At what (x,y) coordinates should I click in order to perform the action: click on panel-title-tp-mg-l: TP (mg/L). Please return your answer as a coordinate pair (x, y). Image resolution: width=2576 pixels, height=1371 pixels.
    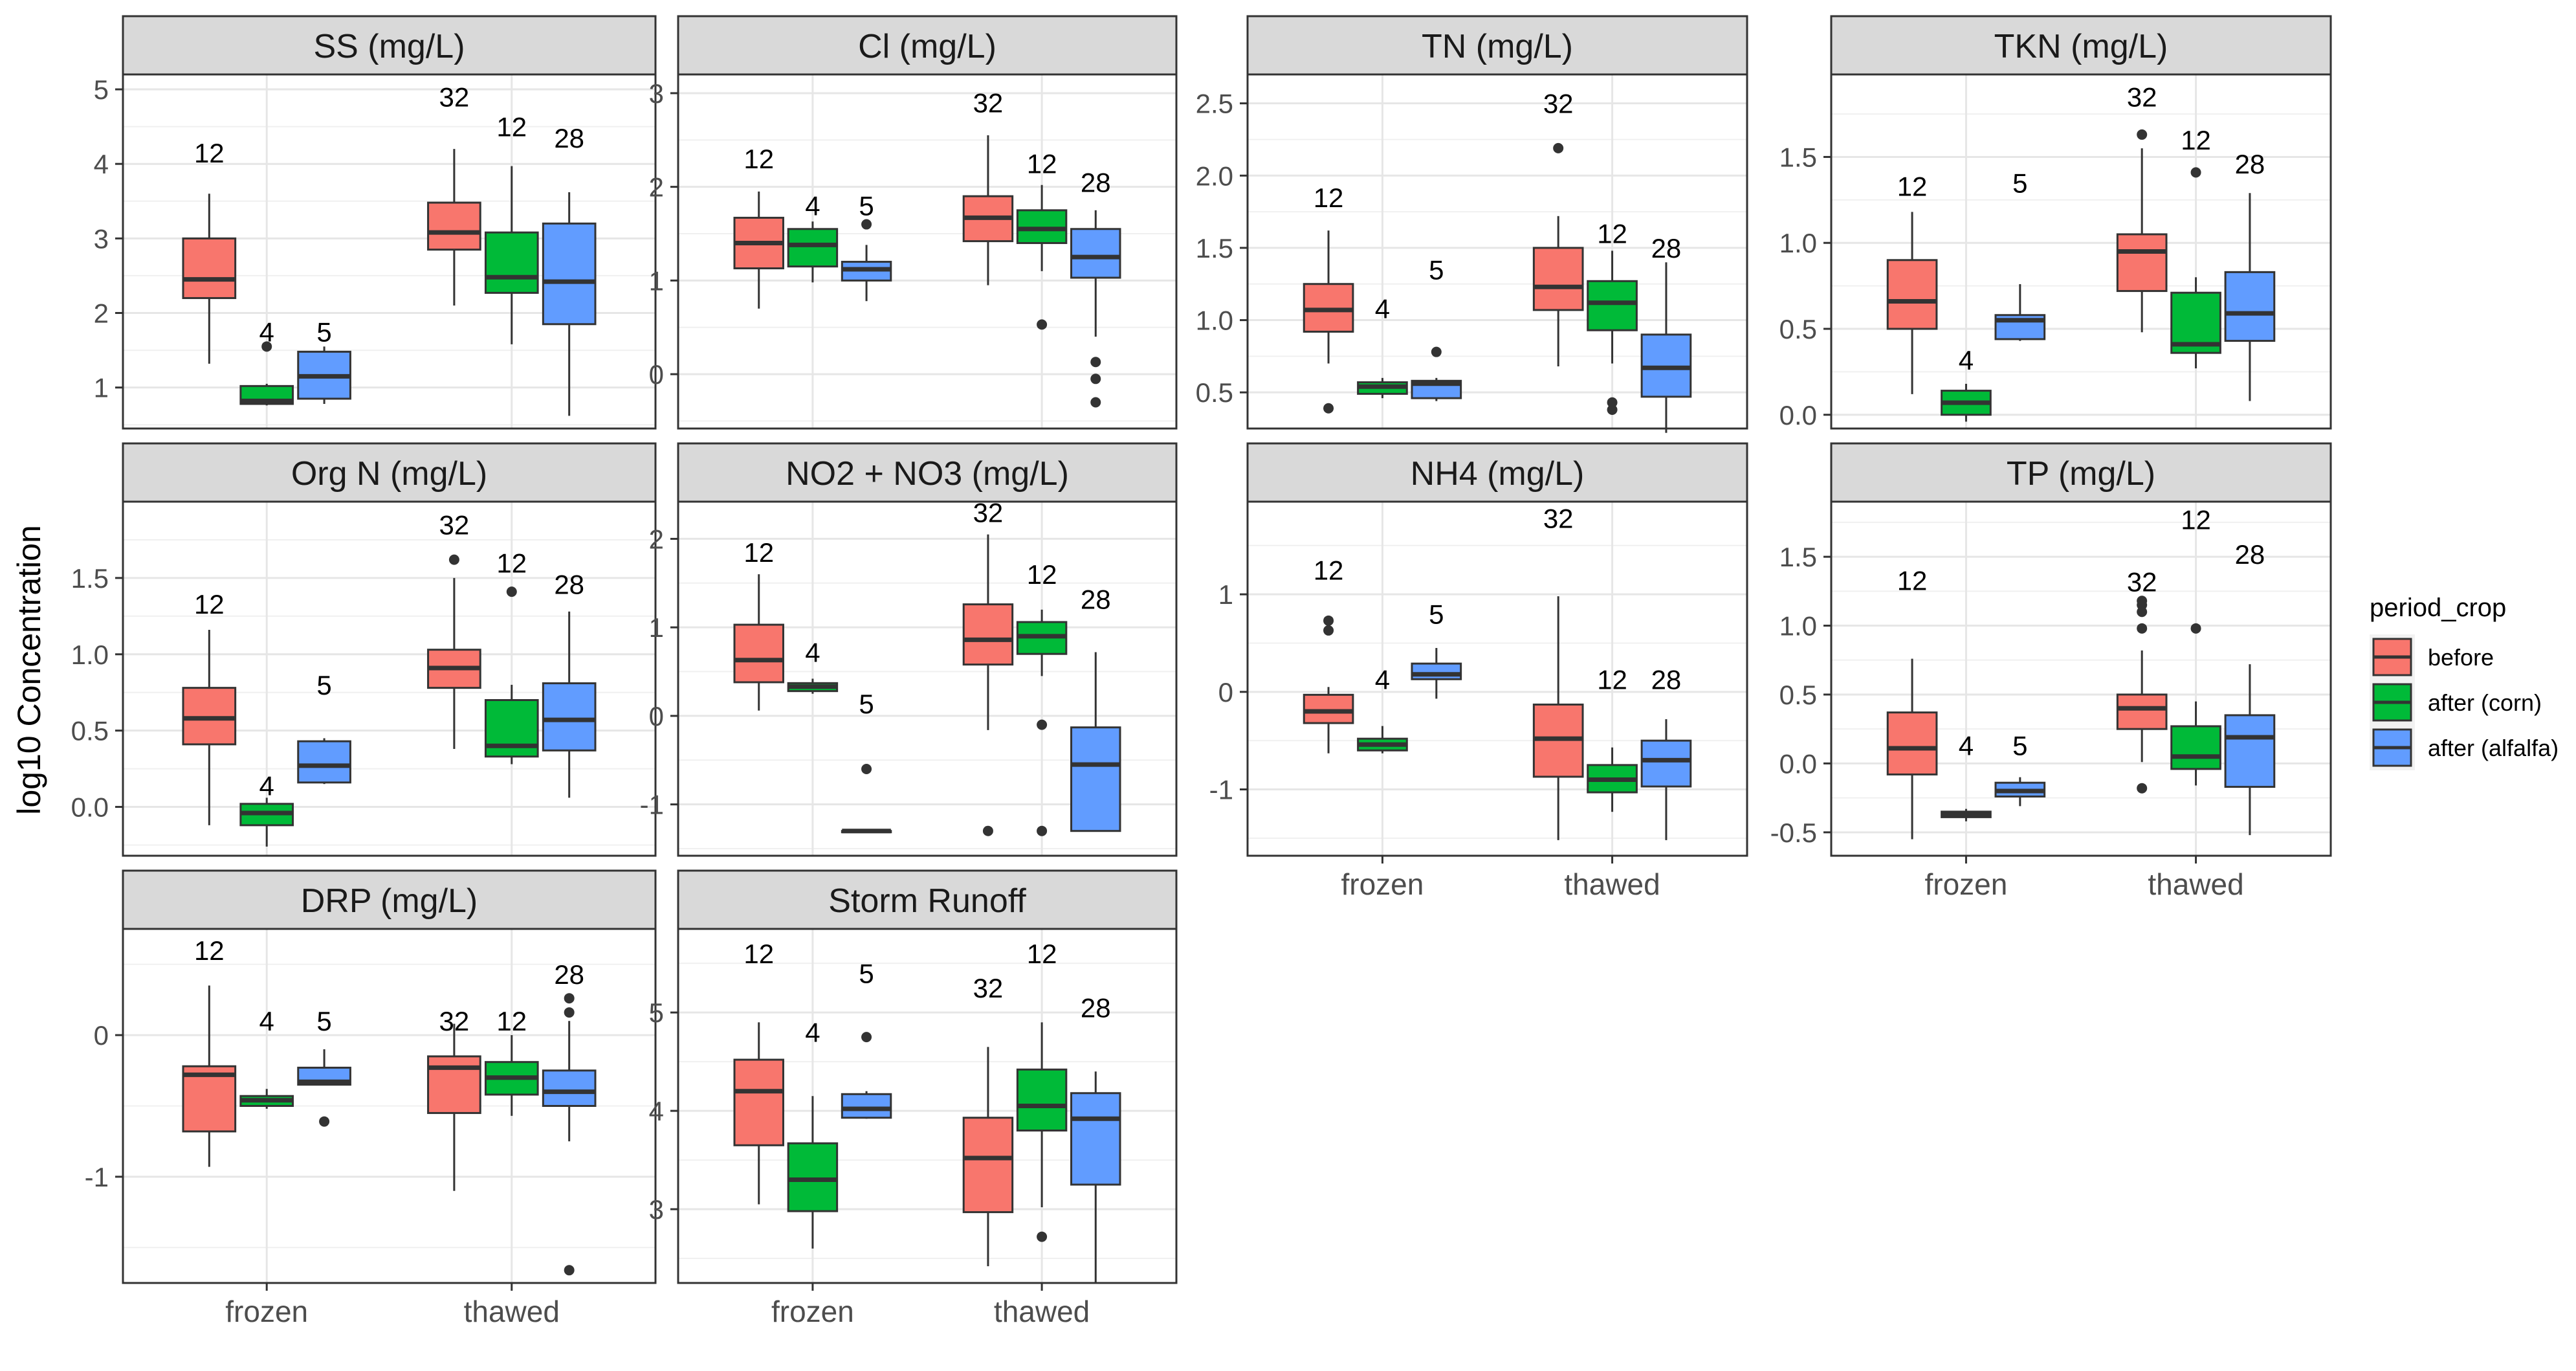
    Looking at the image, I should click on (2081, 474).